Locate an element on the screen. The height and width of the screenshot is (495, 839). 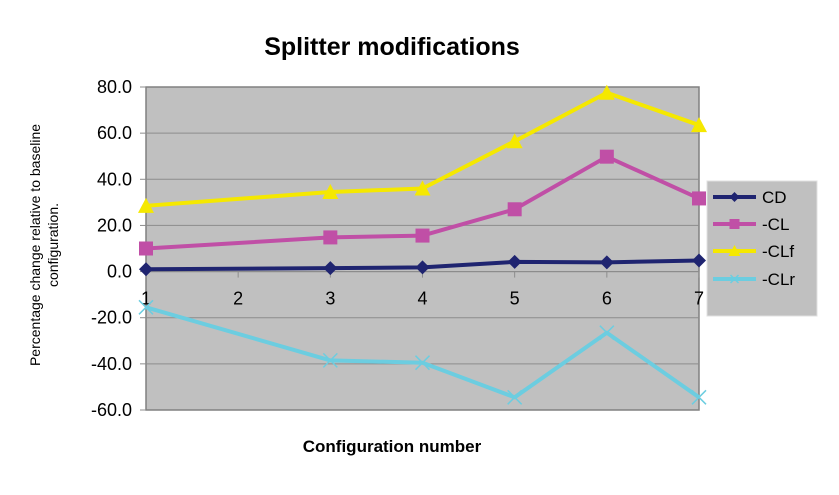
y-tick-label: -20.0 is located at coordinates (111, 318).